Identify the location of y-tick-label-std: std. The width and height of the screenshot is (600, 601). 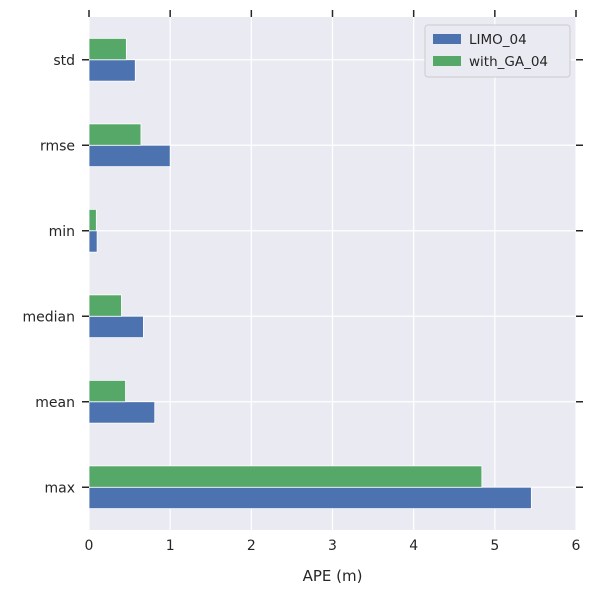
(64, 61).